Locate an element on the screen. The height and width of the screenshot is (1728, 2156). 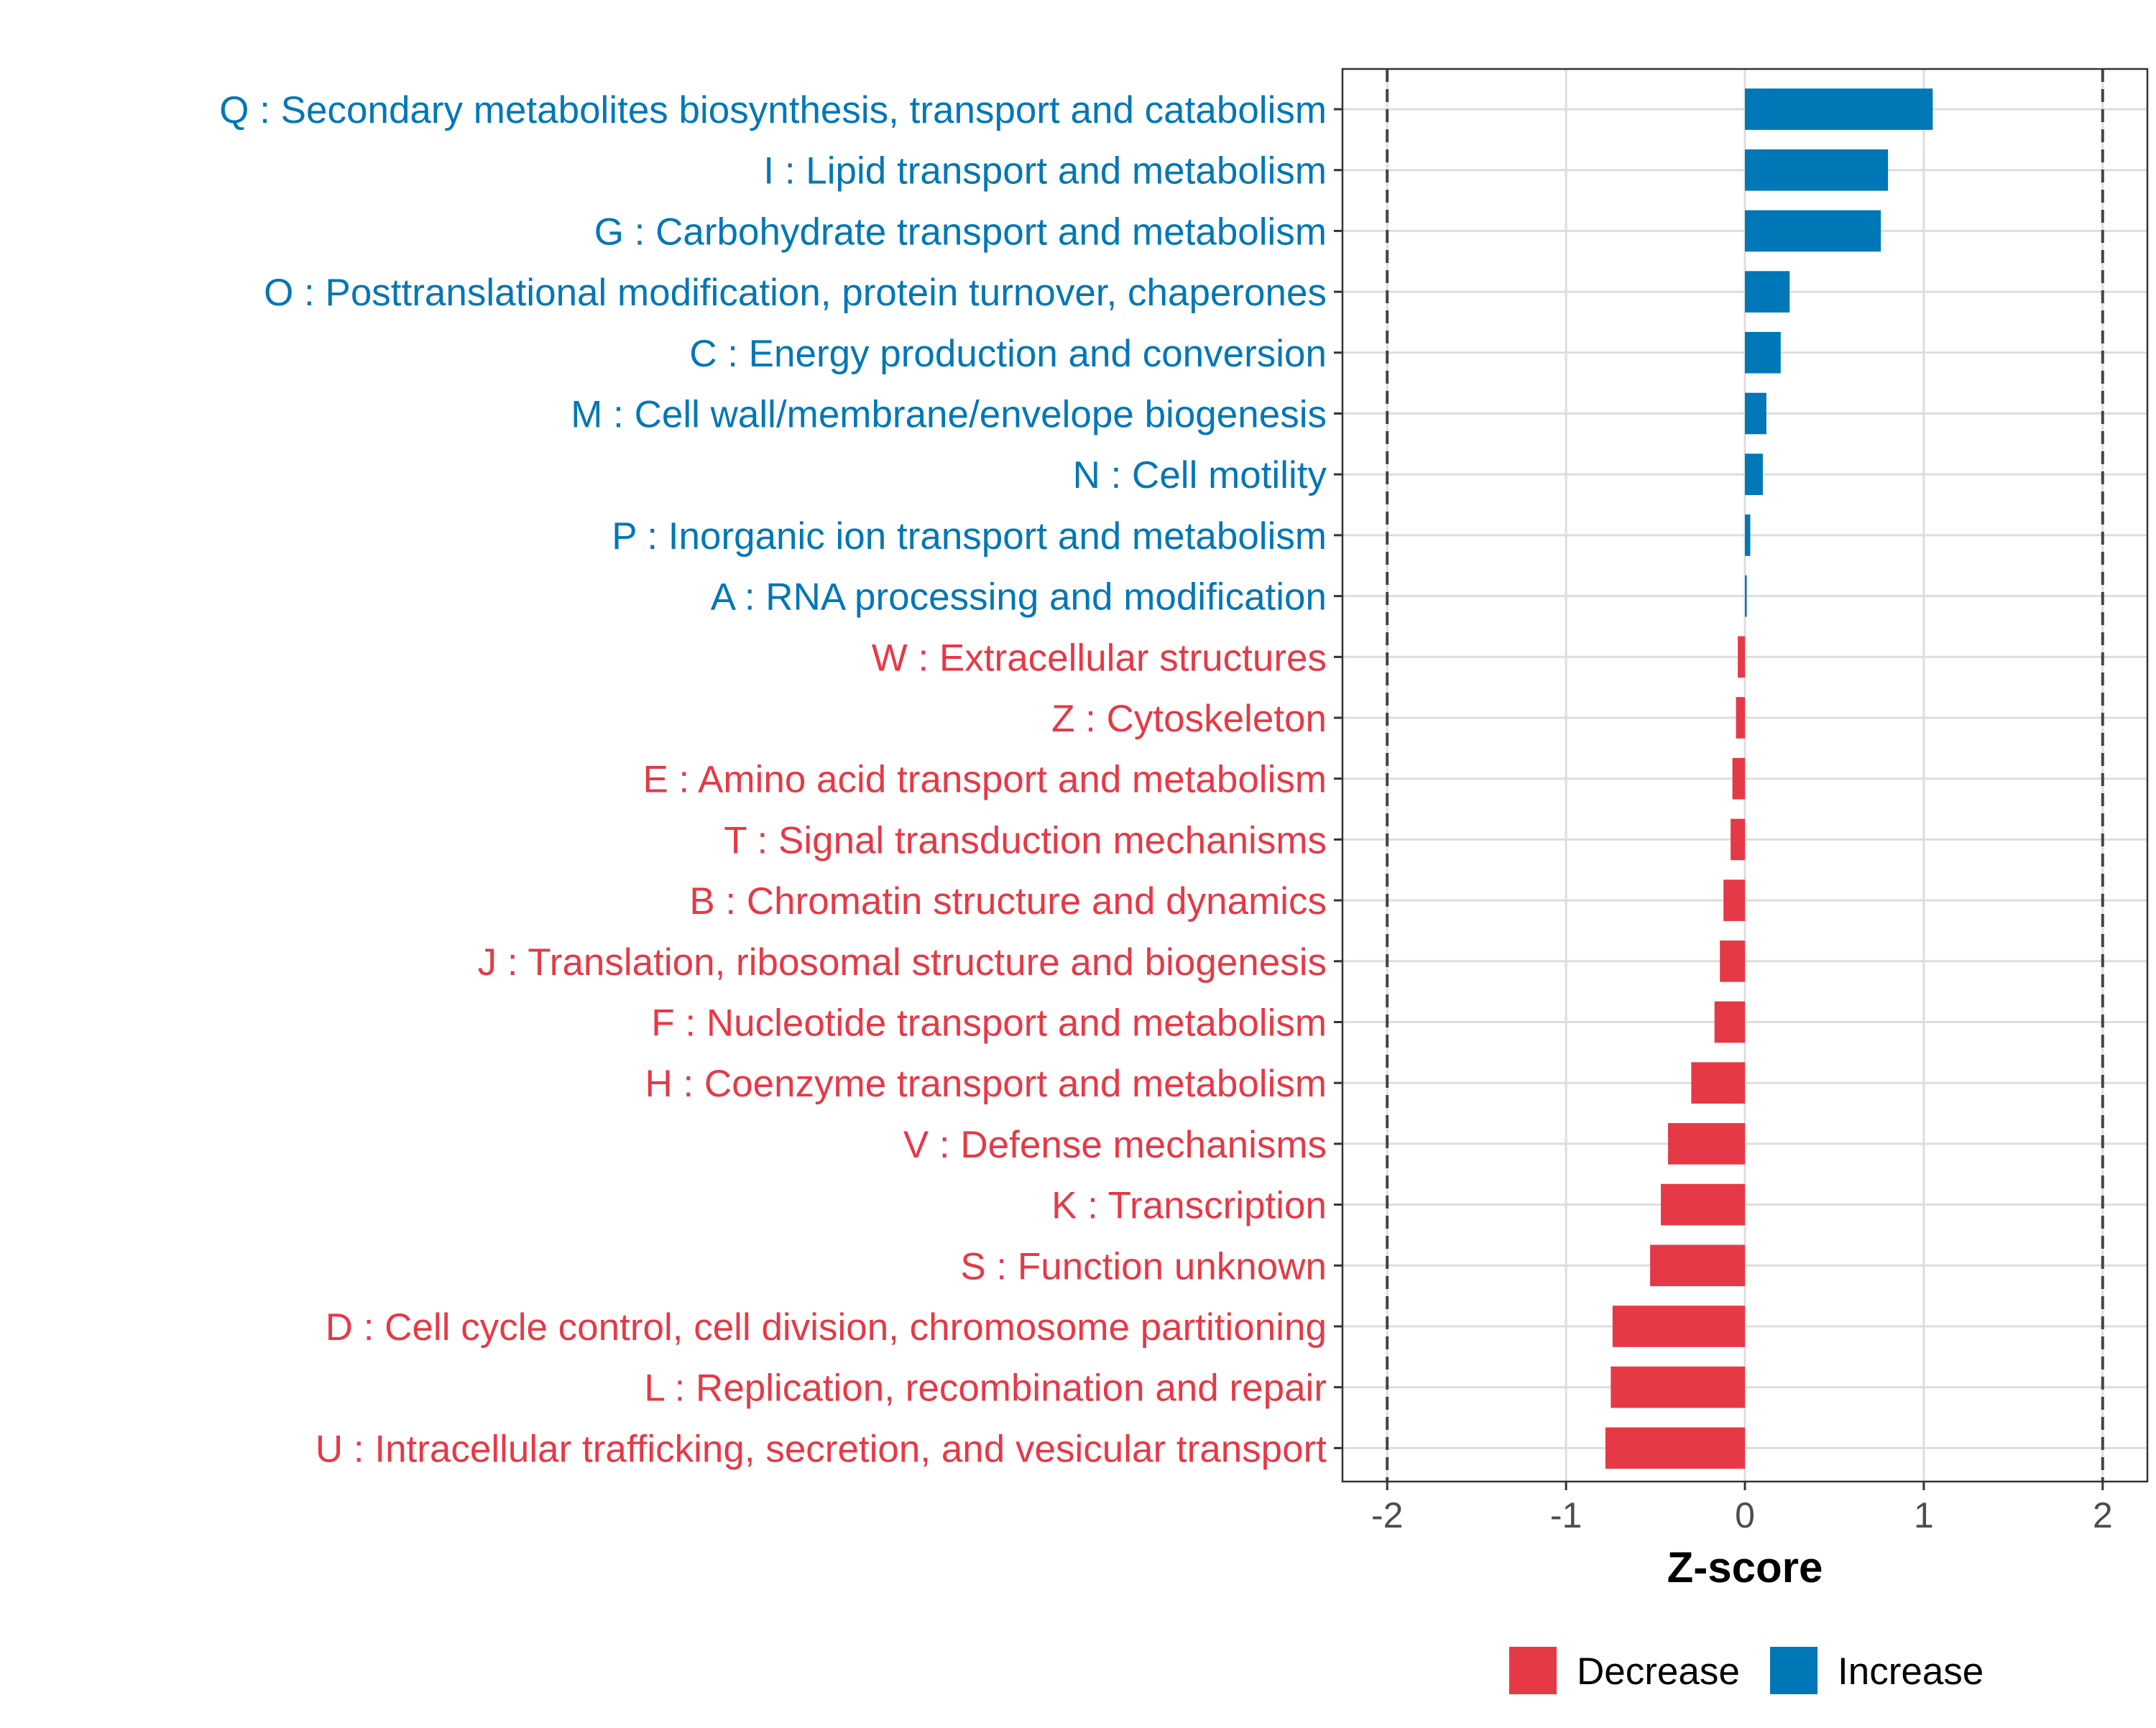
y-tick-label: C : Energy production and conversion is located at coordinates (1008, 354).